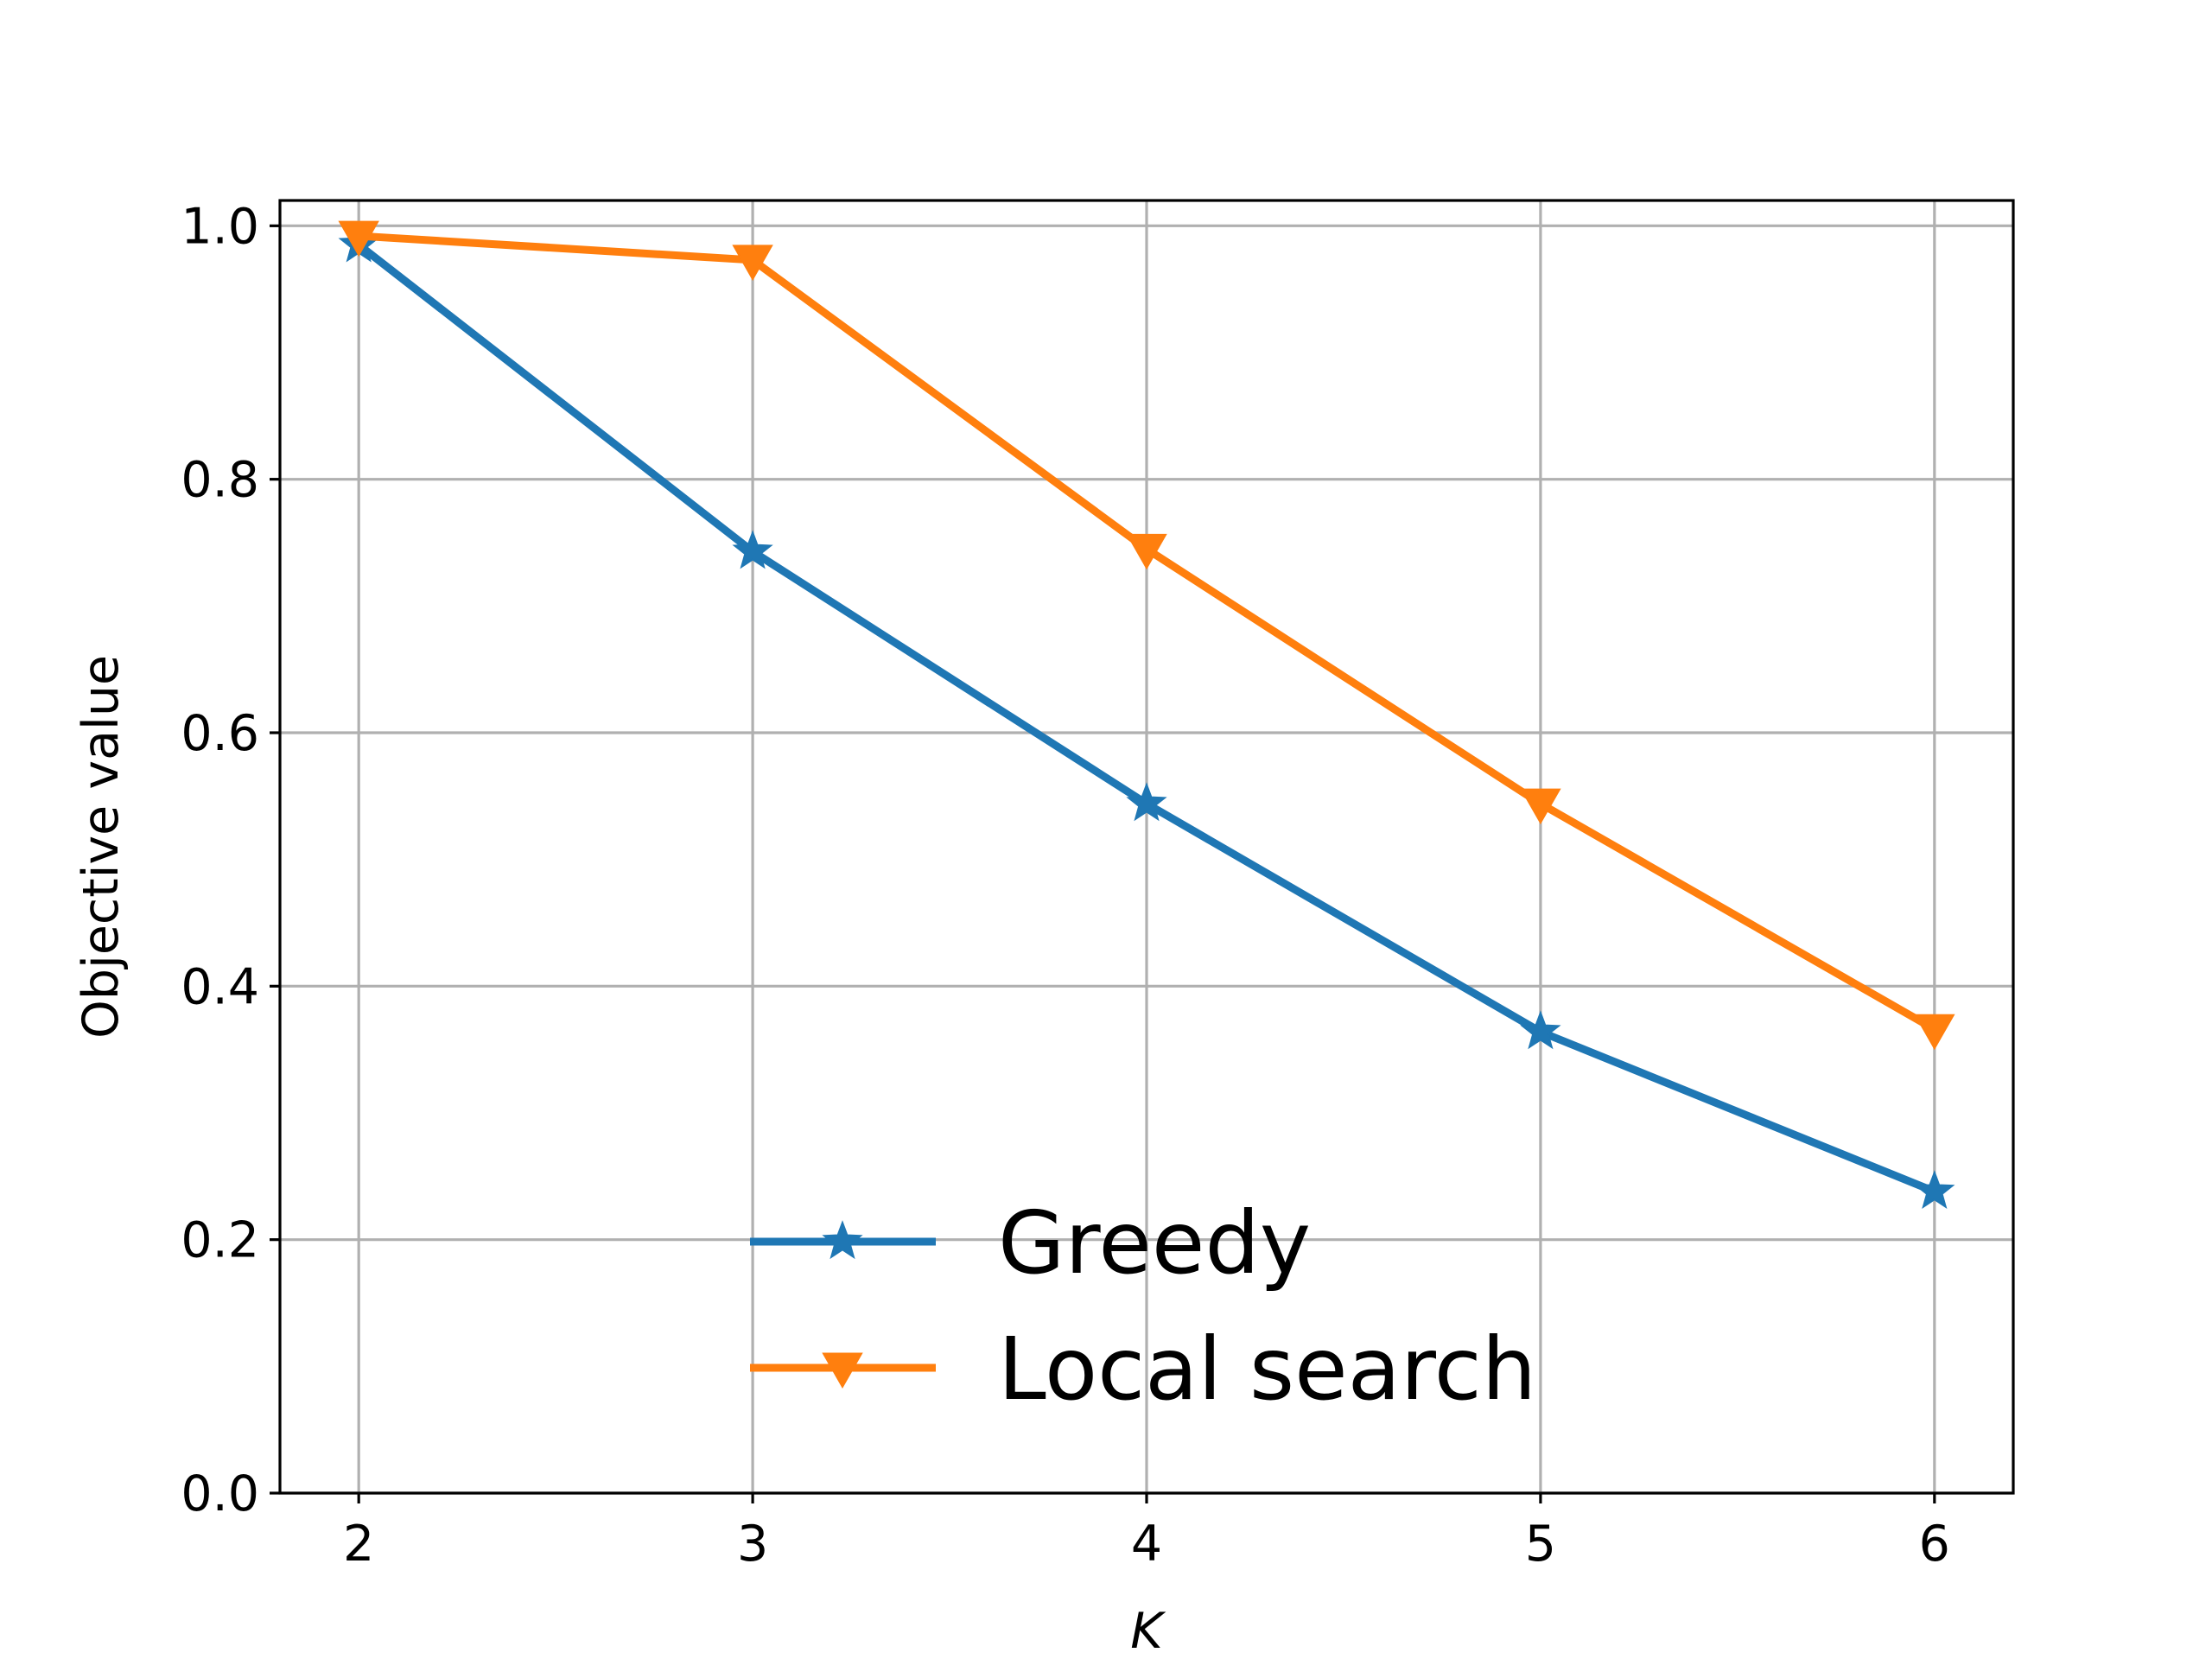 The width and height of the screenshot is (2212, 1659). I want to click on y-tick-label: 0.8, so click(220, 480).